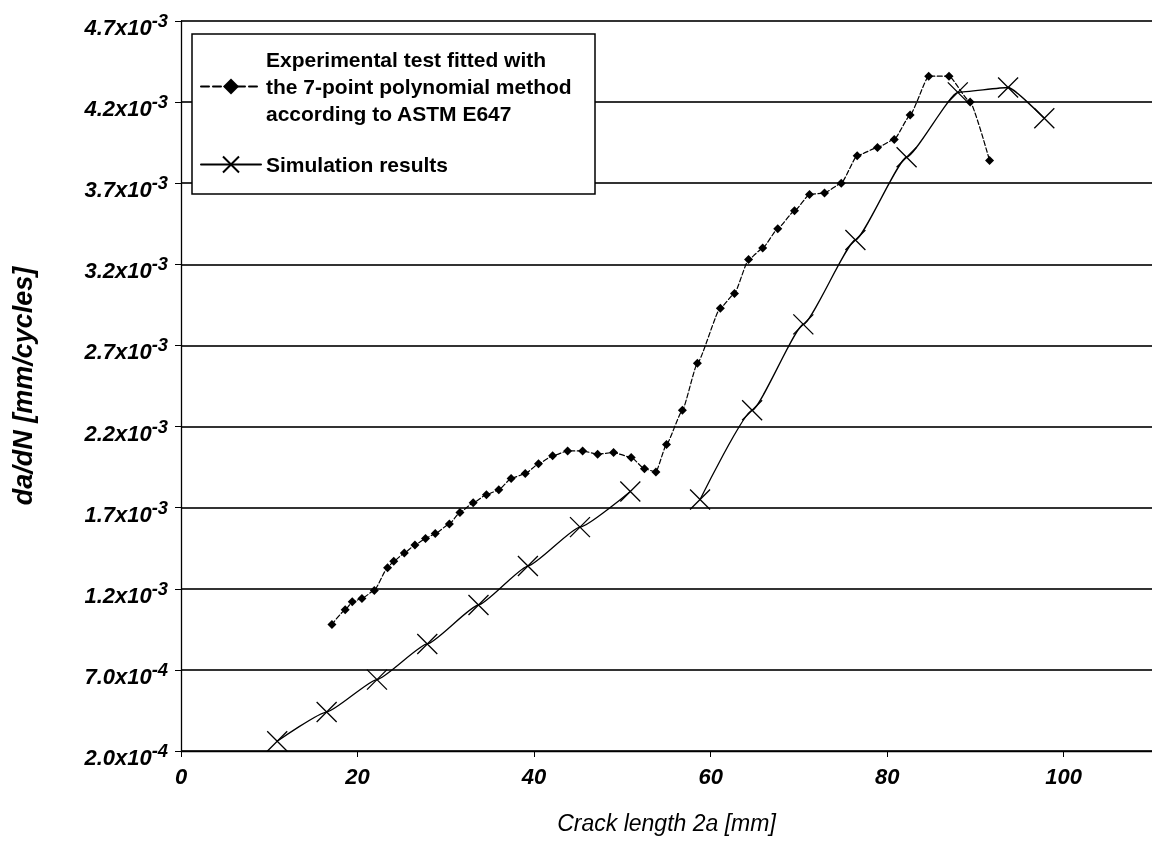  I want to click on y-tick-label: 7.0x10$^{-4}$, so click(126, 674).